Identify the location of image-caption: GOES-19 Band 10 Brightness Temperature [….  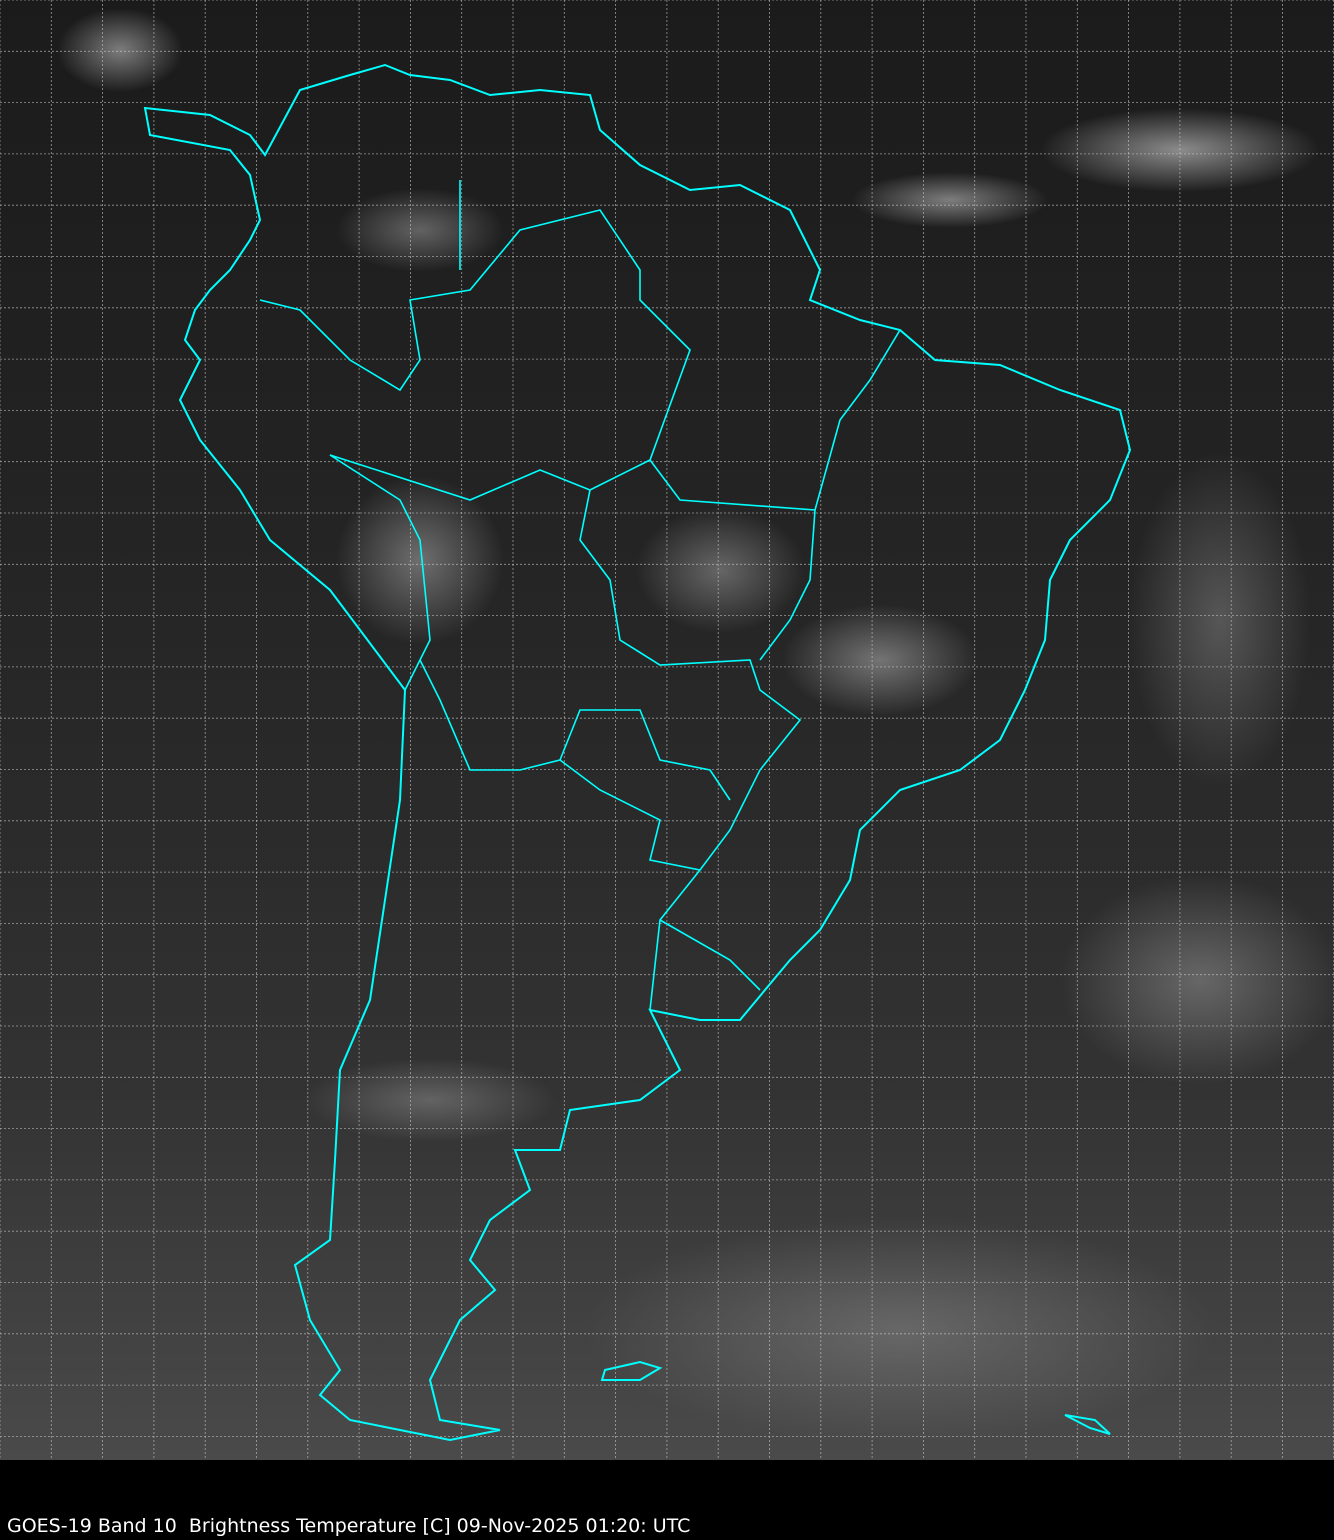
(349, 1526).